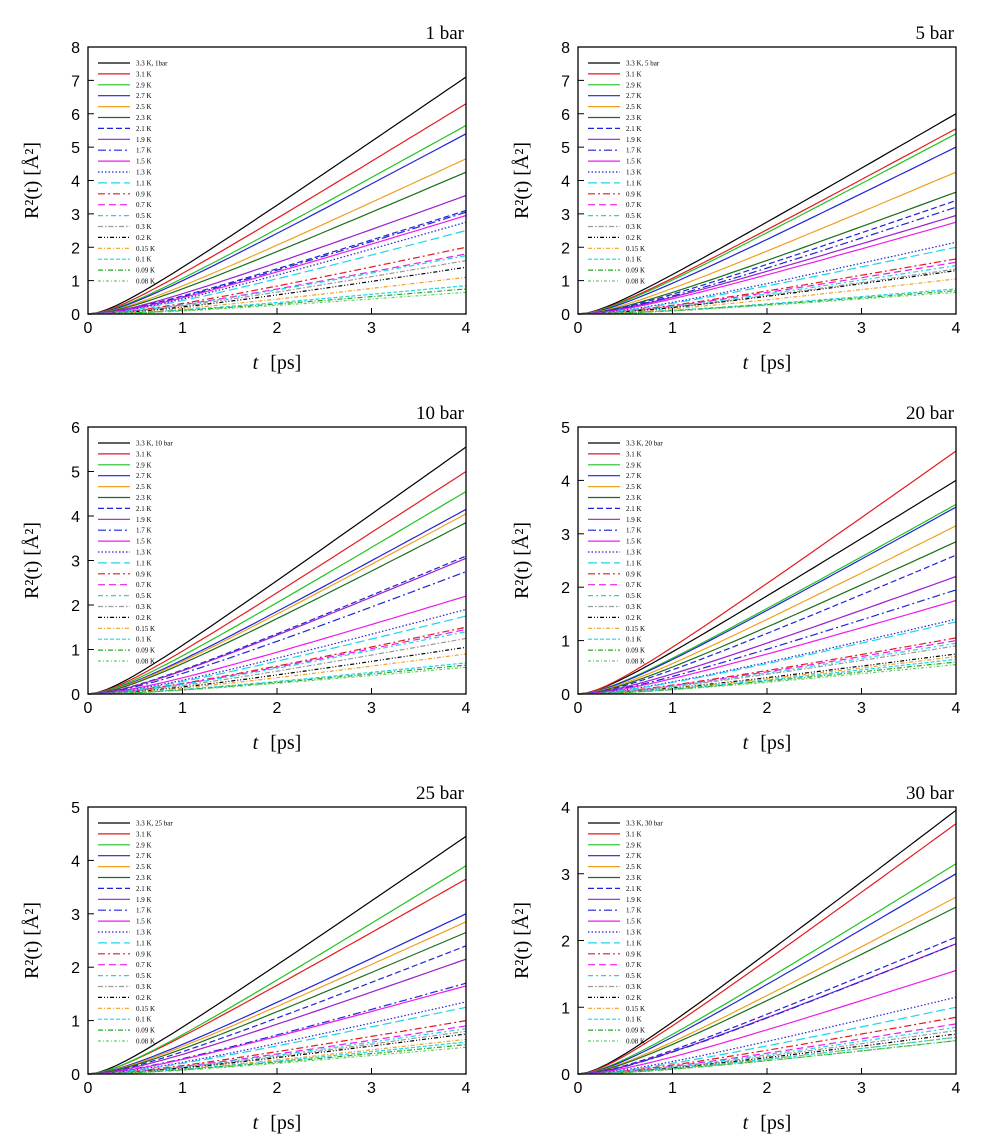 The height and width of the screenshot is (1137, 981). I want to click on y-tick-label: 0, so click(565, 695).